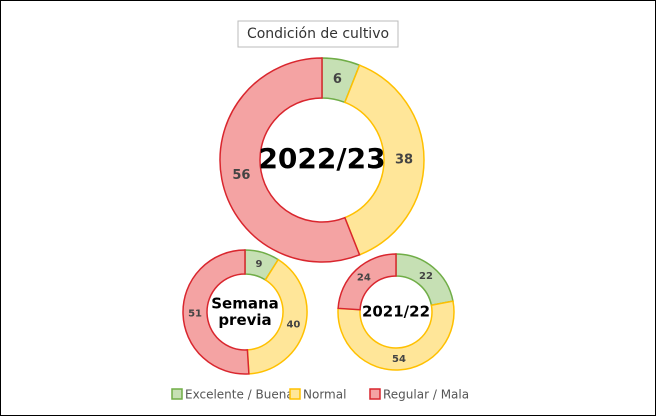  What do you see at coordinates (245, 303) in the screenshot?
I see `center-label: Semana` at bounding box center [245, 303].